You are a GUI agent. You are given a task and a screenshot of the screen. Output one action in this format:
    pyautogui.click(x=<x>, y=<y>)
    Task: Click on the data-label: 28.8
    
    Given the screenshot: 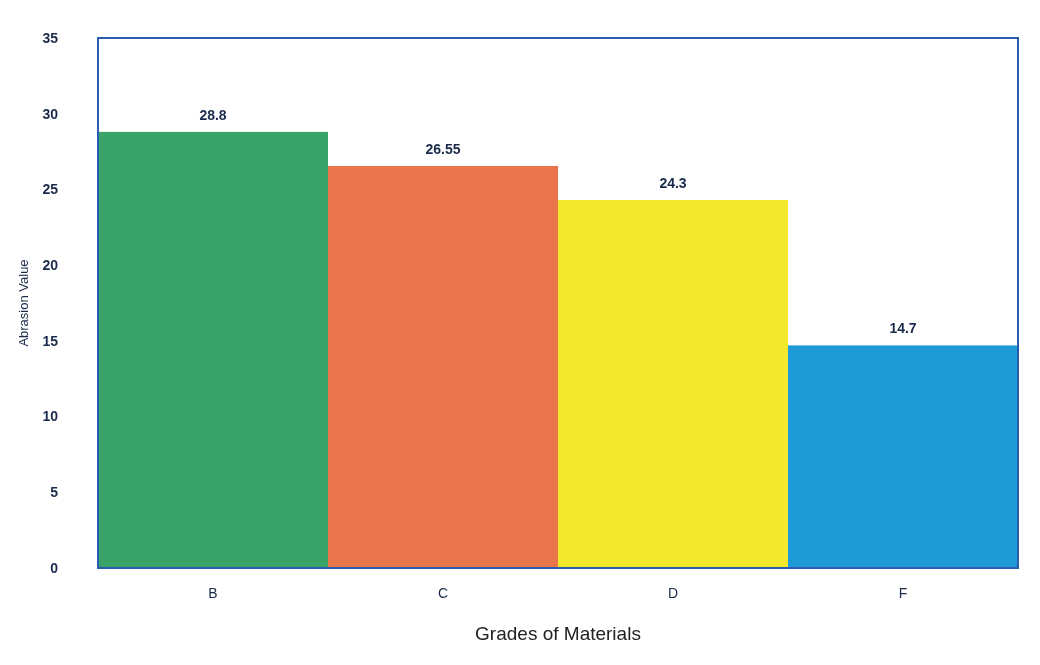 What is the action you would take?
    pyautogui.click(x=213, y=114)
    